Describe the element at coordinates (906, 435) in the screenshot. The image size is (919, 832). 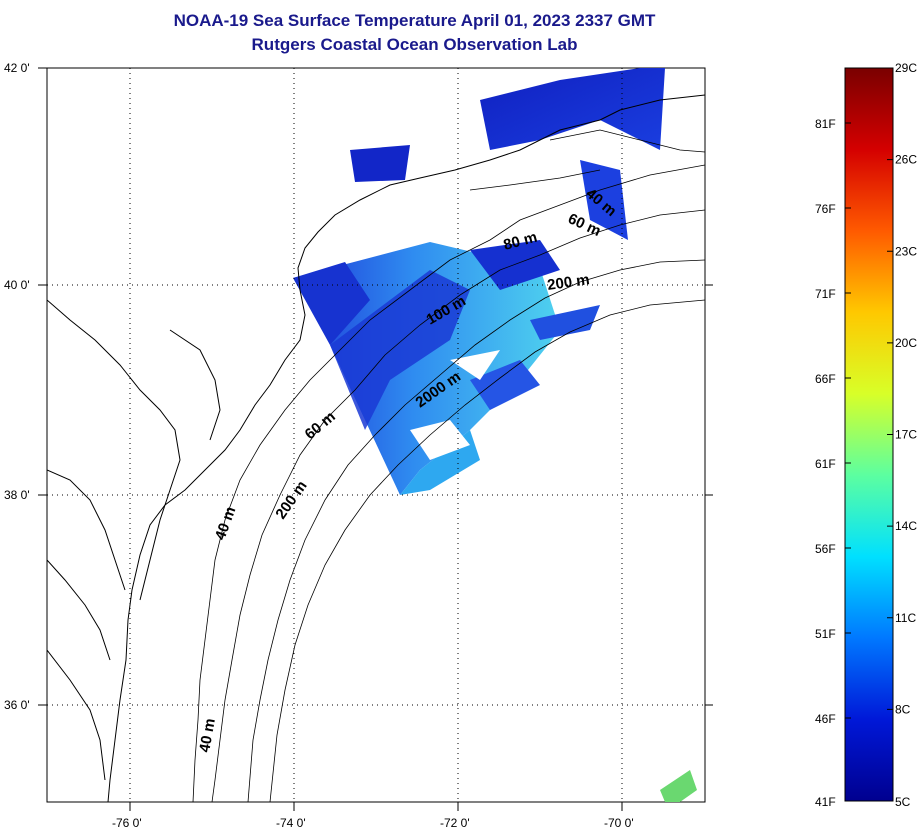
I see `colorbar-c-label: 17C` at that location.